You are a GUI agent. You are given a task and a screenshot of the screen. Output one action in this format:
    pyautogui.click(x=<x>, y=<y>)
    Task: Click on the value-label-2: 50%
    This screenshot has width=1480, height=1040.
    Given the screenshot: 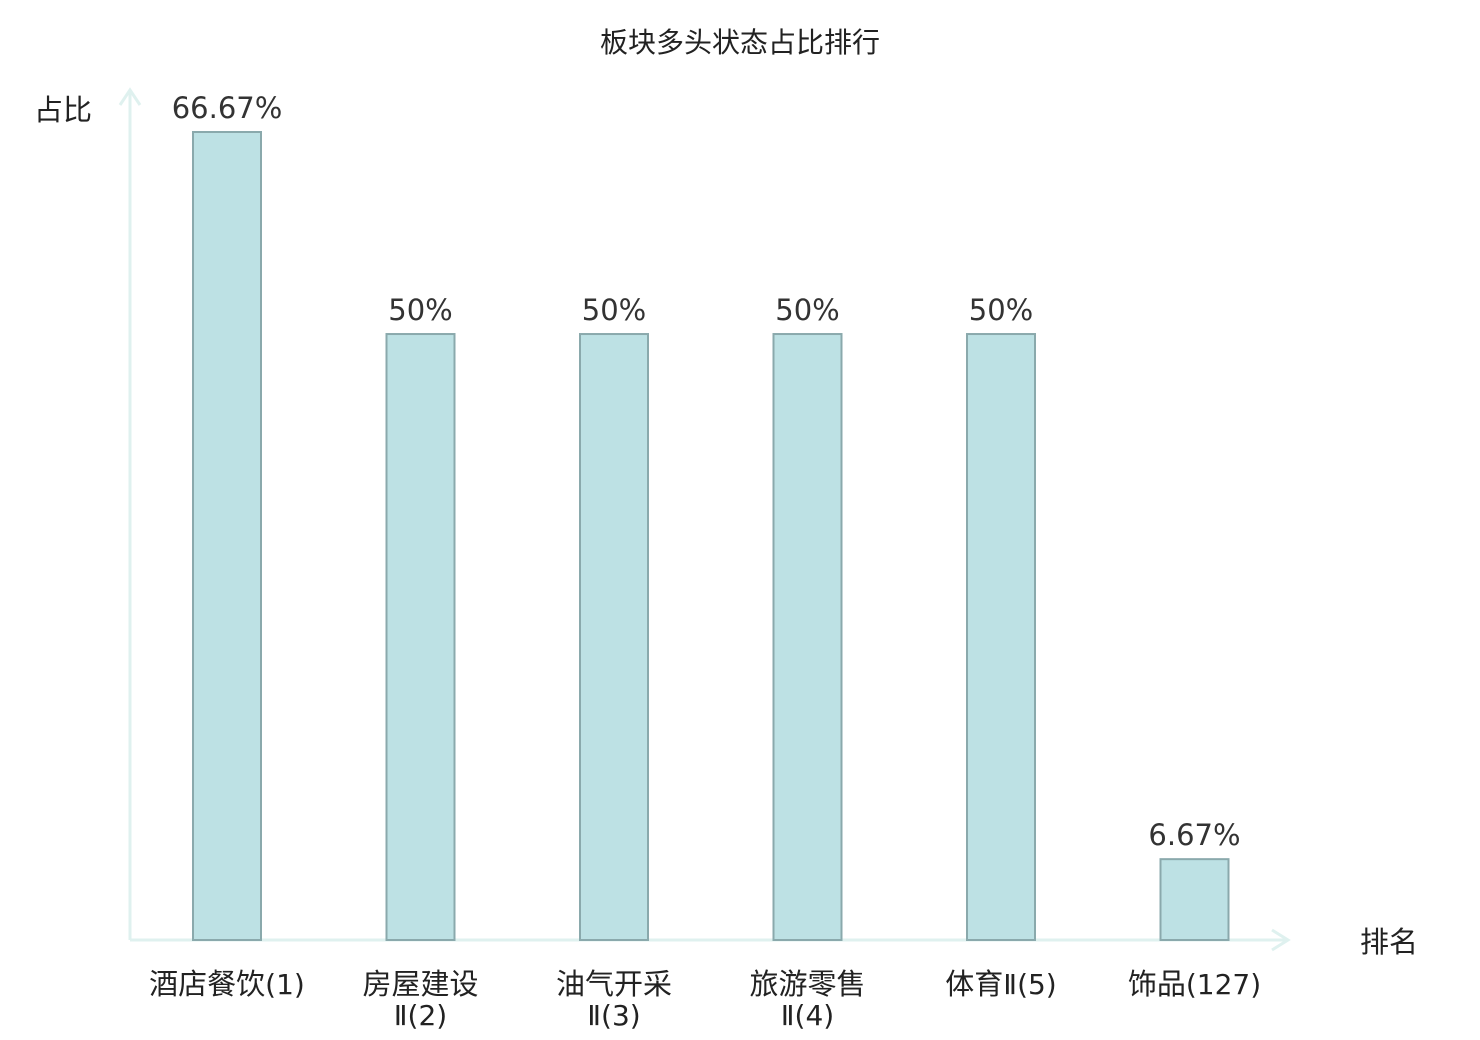 What is the action you would take?
    pyautogui.click(x=420, y=310)
    